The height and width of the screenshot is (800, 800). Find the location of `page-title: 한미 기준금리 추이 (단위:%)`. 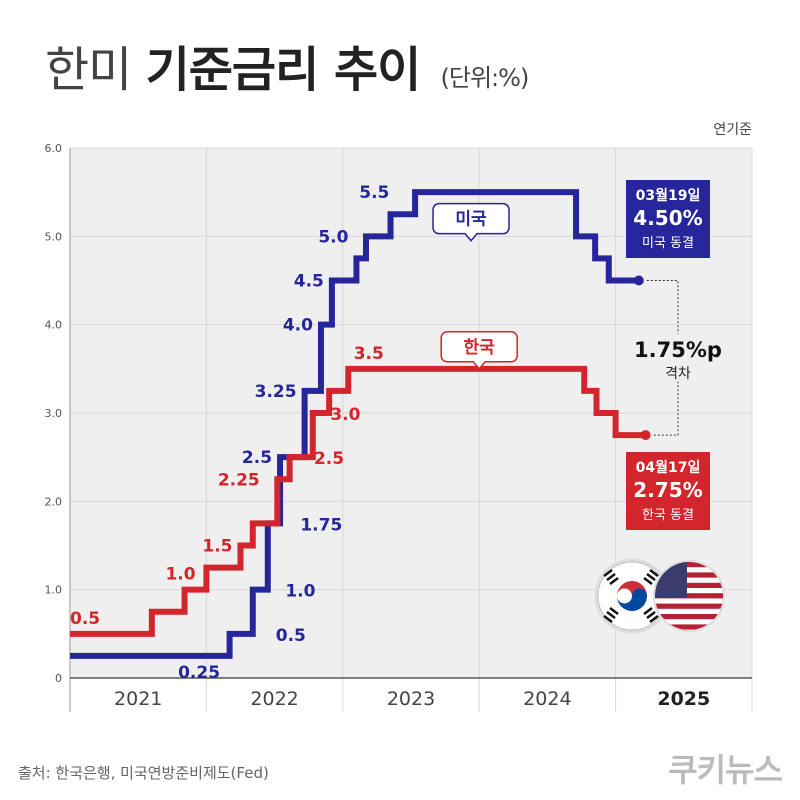

page-title: 한미 기준금리 추이 (단위:%) is located at coordinates (287, 65).